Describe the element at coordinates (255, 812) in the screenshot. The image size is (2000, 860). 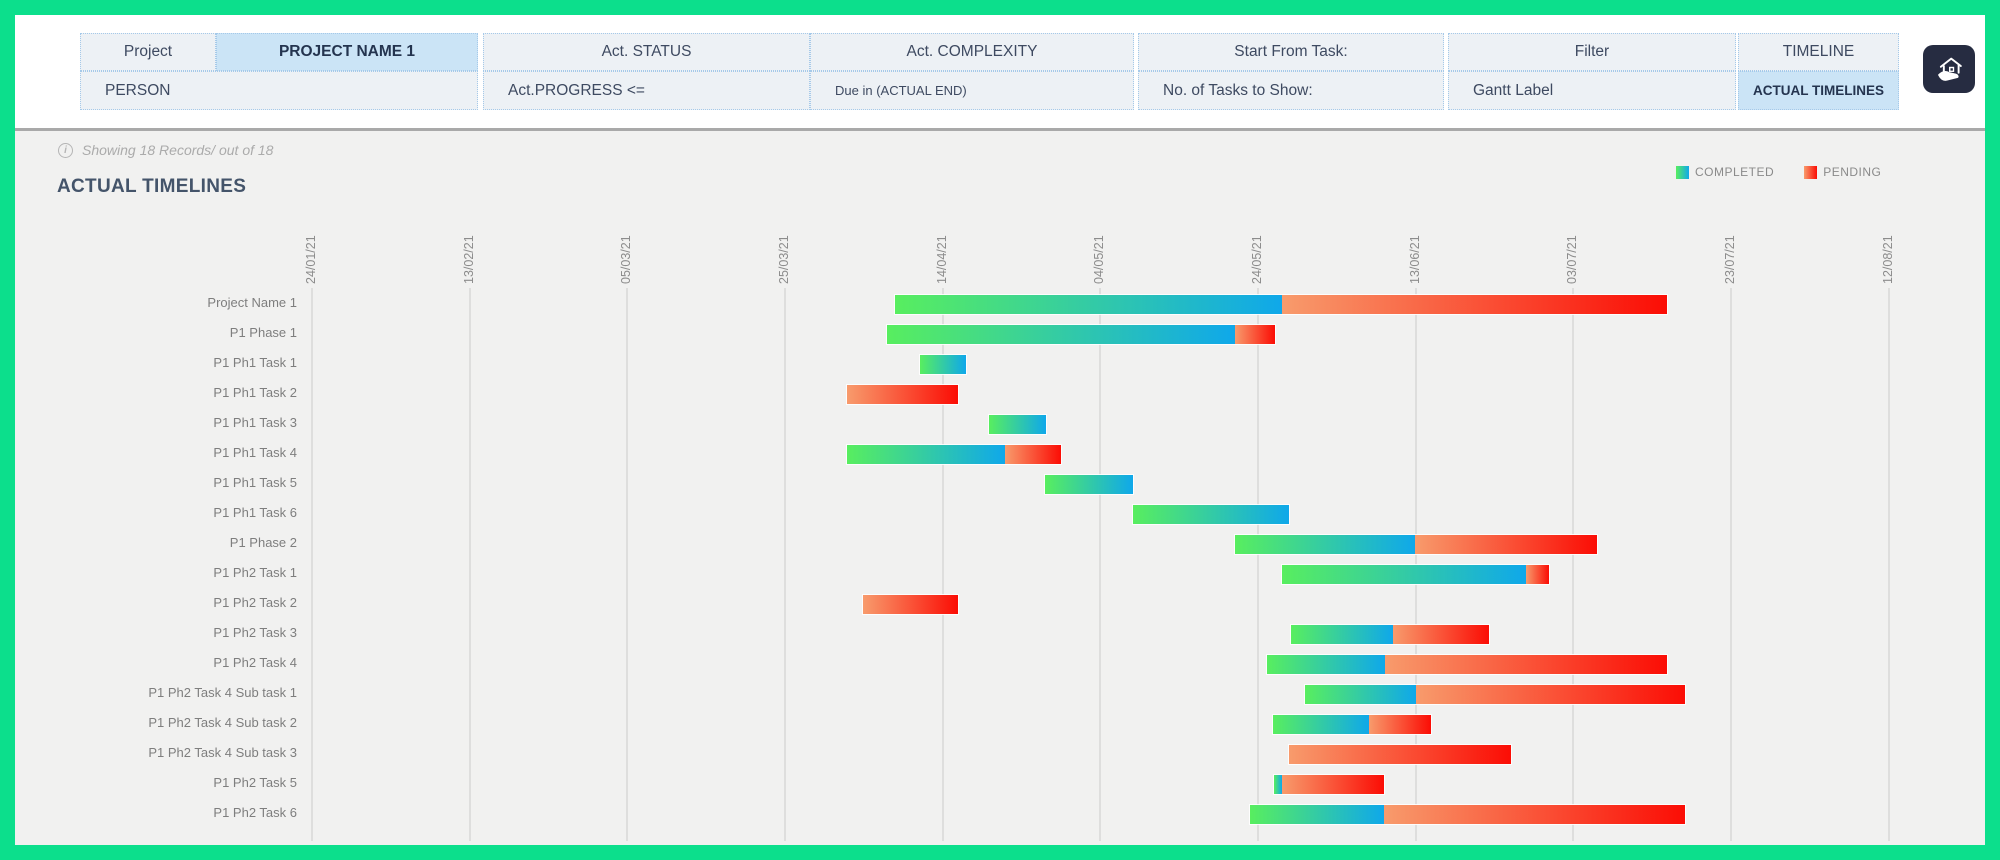
I see `task-label: P1 Ph2 Task 6` at that location.